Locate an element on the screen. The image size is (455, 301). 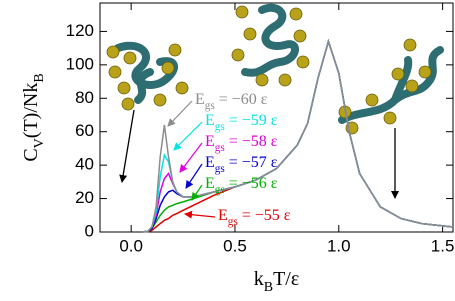
series-label: Egs = −57 ε is located at coordinates (241, 164).